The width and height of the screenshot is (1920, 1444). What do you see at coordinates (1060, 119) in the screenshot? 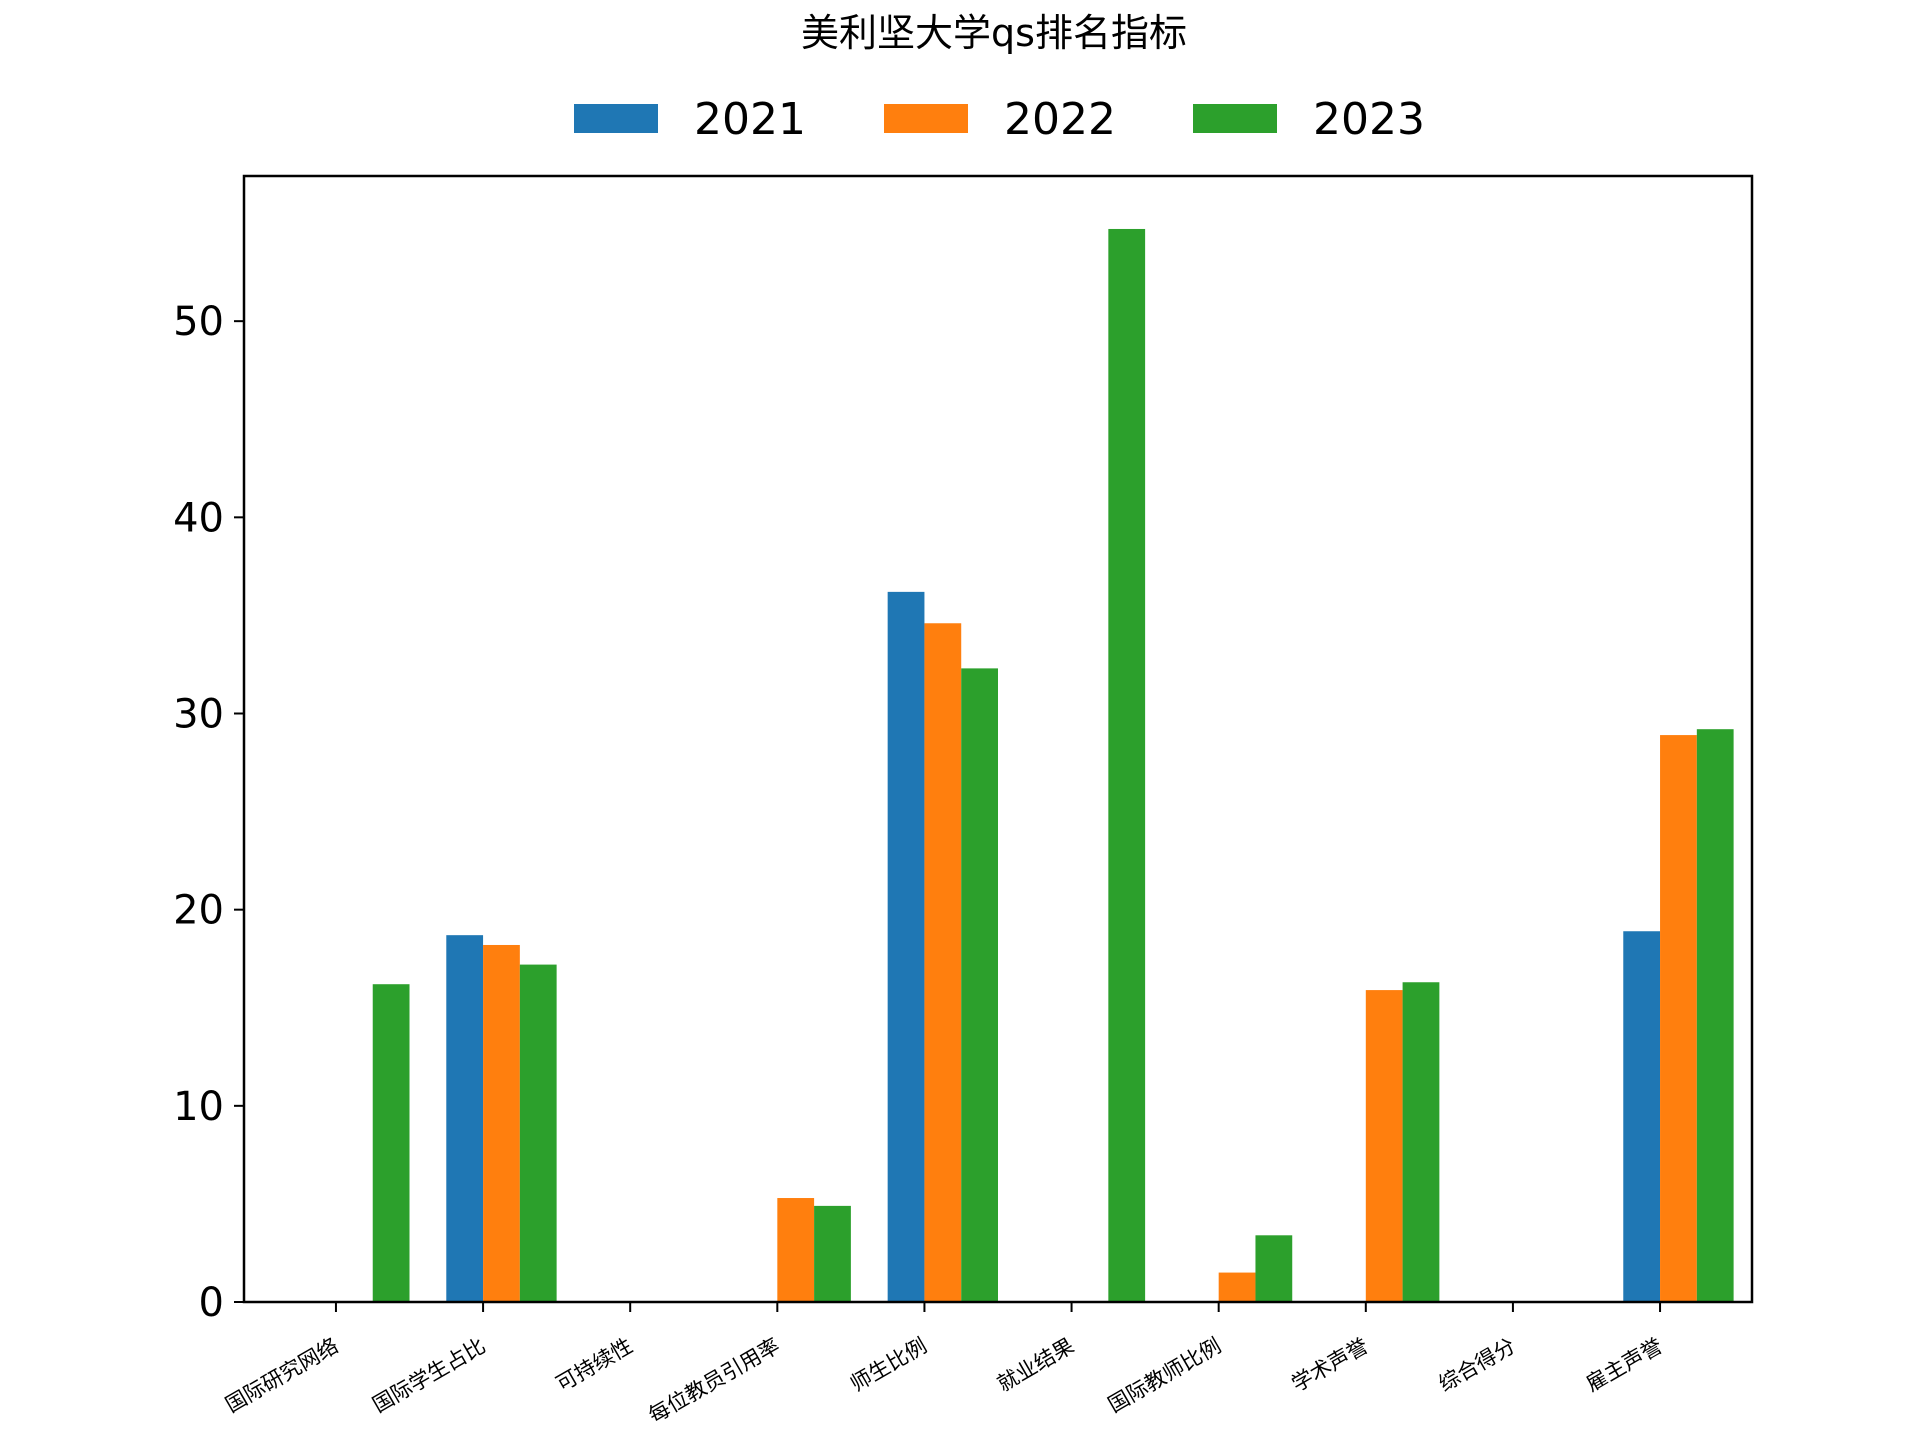
I see `legend-label-2022: 2022` at bounding box center [1060, 119].